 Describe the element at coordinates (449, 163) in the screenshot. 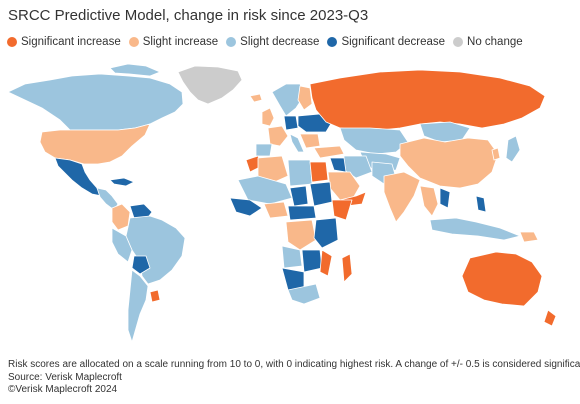

I see `country-china` at that location.